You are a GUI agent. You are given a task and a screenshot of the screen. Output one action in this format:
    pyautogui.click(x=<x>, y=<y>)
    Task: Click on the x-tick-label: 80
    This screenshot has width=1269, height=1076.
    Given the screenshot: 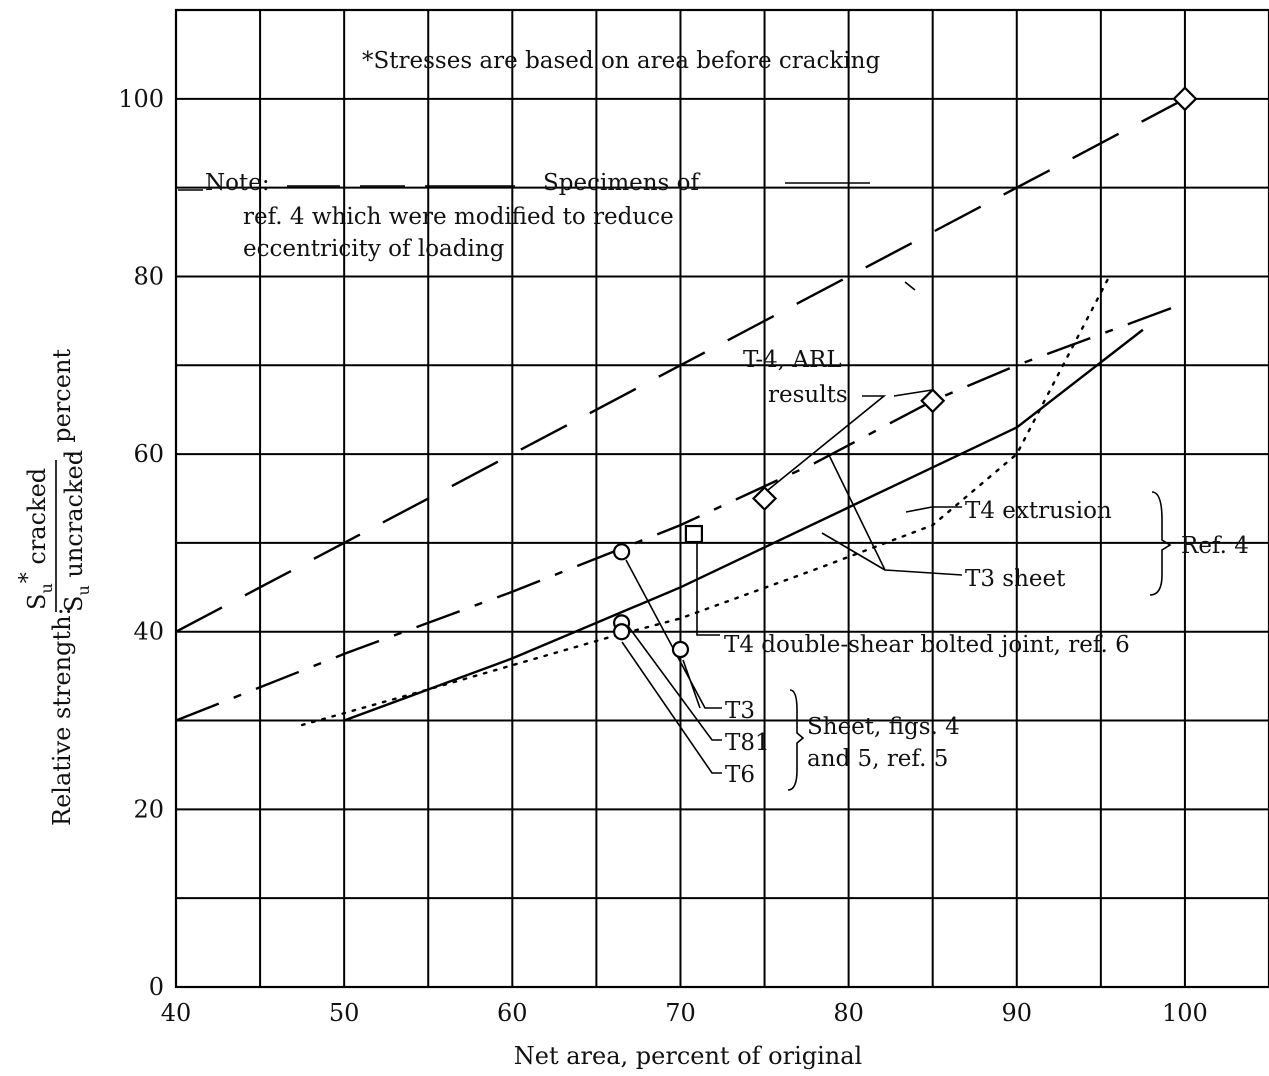 What is the action you would take?
    pyautogui.click(x=848, y=1013)
    